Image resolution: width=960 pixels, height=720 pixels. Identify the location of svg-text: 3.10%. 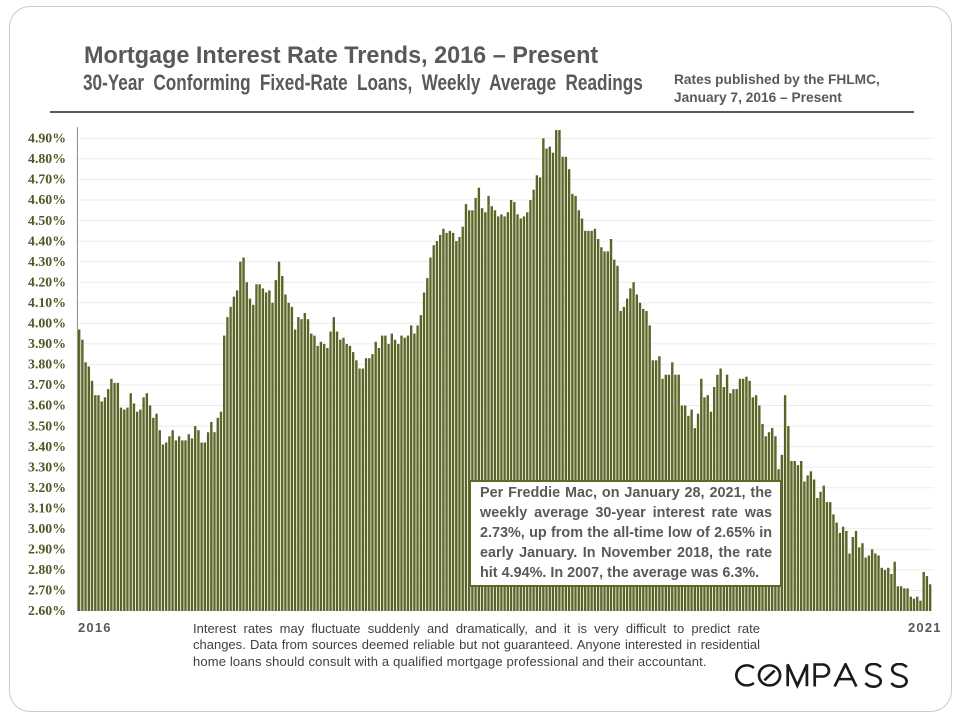
(47, 507).